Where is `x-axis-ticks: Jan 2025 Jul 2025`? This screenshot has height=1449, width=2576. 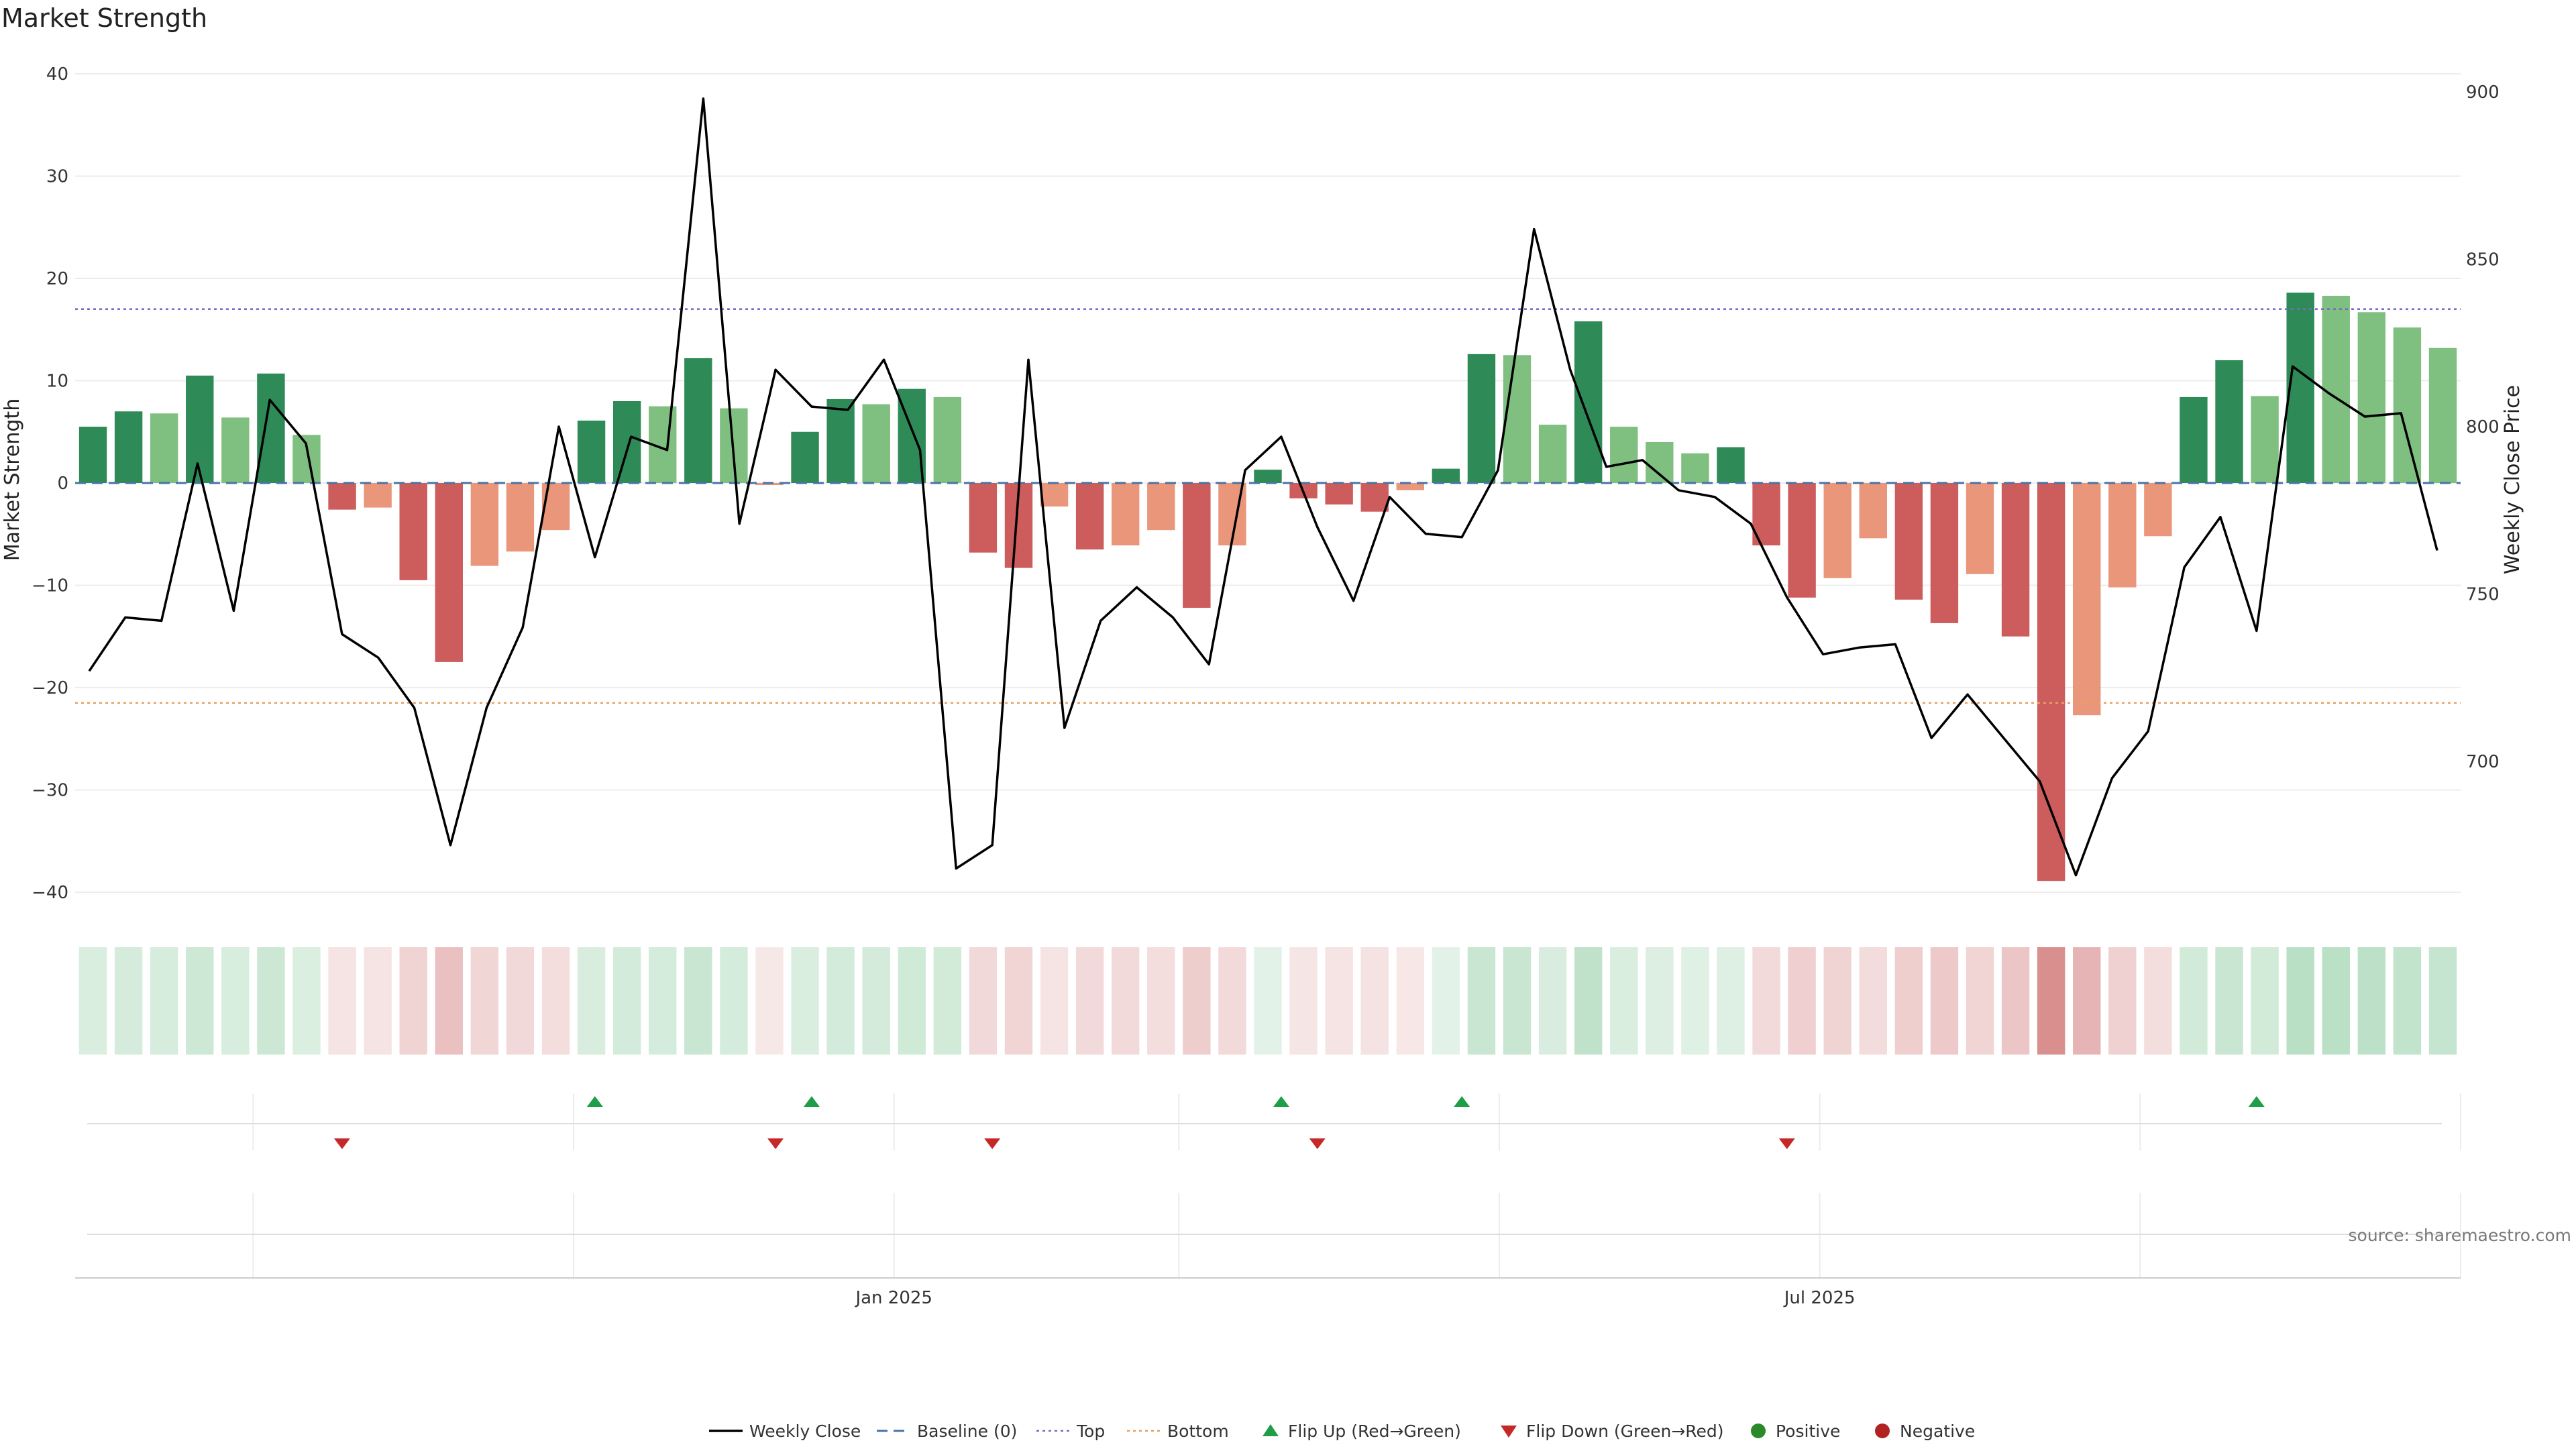
x-axis-ticks: Jan 2025 Jul 2025 is located at coordinates (1354, 1298).